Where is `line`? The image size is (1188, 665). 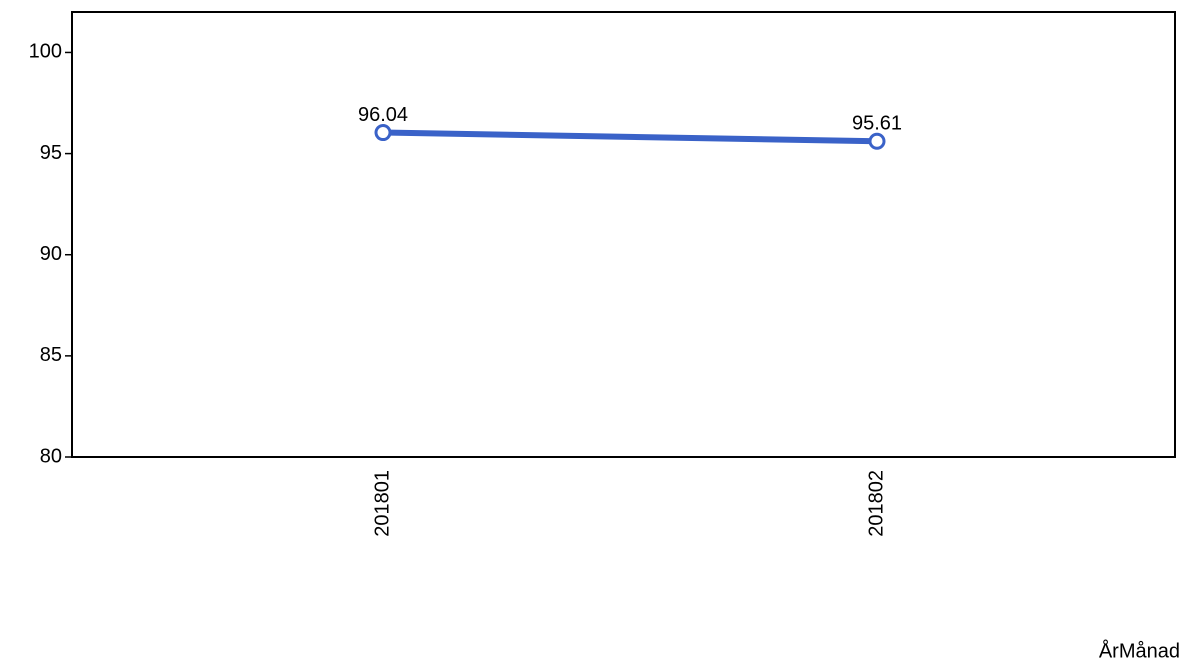 line is located at coordinates (630, 137).